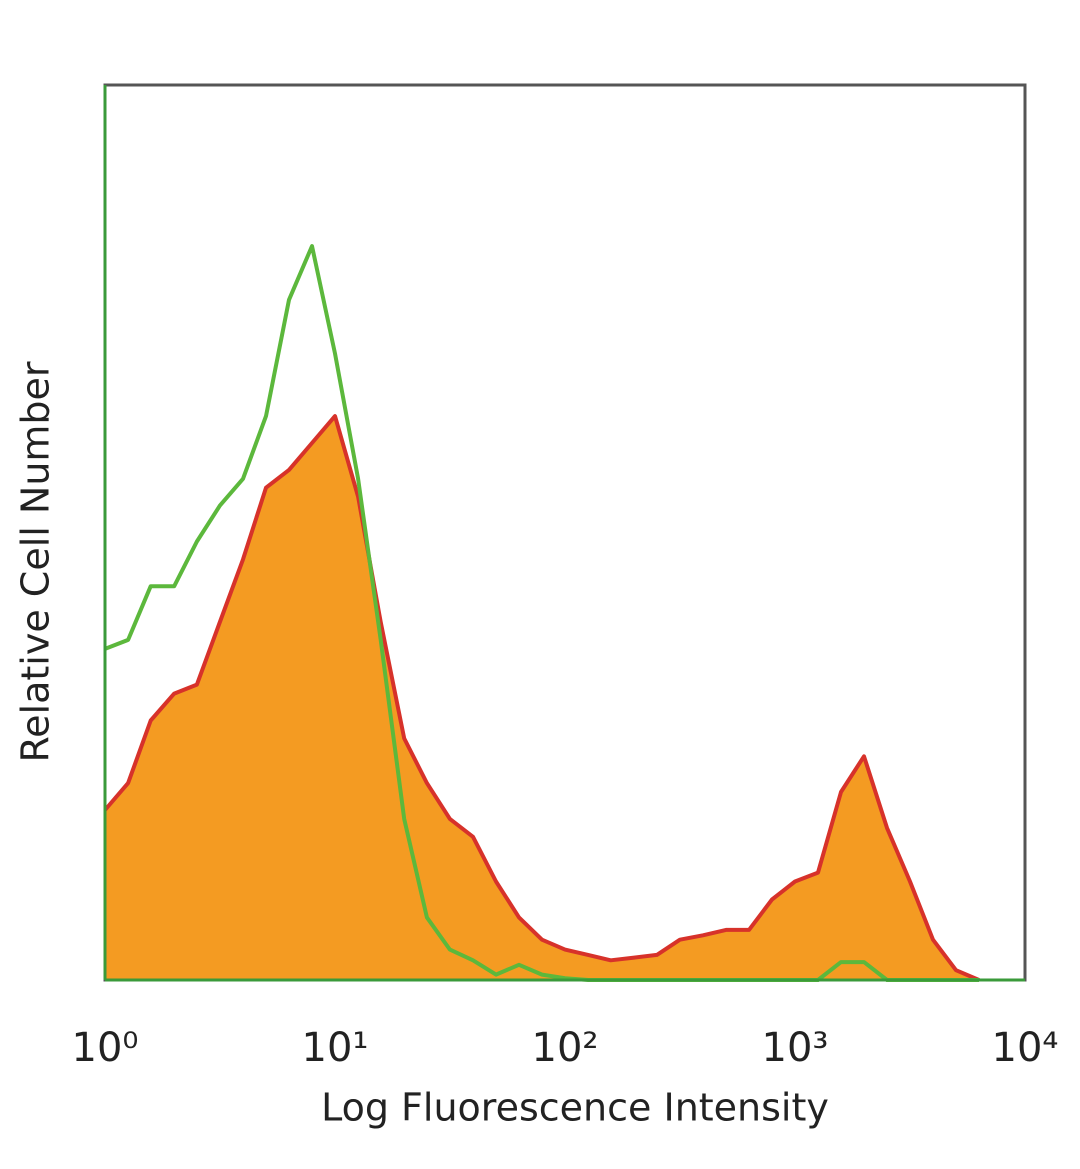 This screenshot has height=1169, width=1080. What do you see at coordinates (1025, 1048) in the screenshot?
I see `x-tick-label: 10⁴` at bounding box center [1025, 1048].